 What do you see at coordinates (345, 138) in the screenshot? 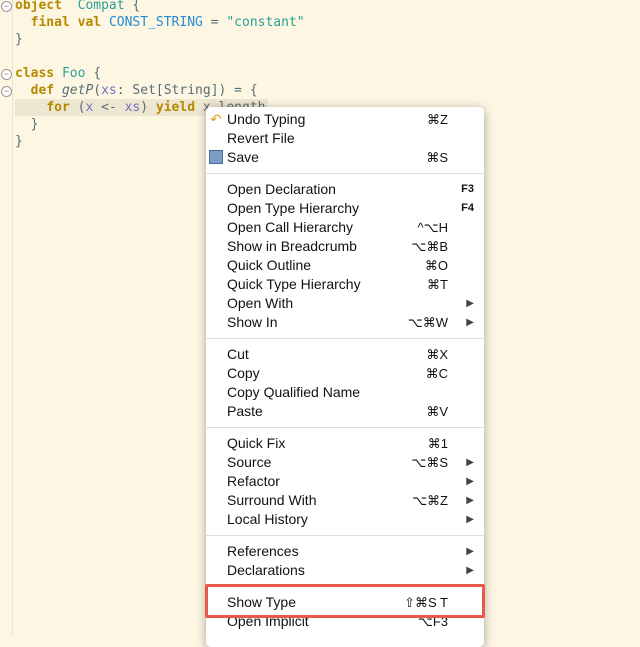
I see `menu-item-revert-file: Revert File` at bounding box center [345, 138].